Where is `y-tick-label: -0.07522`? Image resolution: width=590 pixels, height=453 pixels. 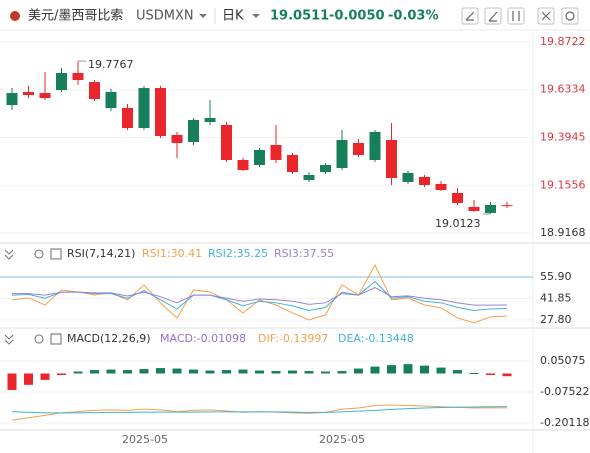
y-tick-label: -0.07522 is located at coordinates (564, 391).